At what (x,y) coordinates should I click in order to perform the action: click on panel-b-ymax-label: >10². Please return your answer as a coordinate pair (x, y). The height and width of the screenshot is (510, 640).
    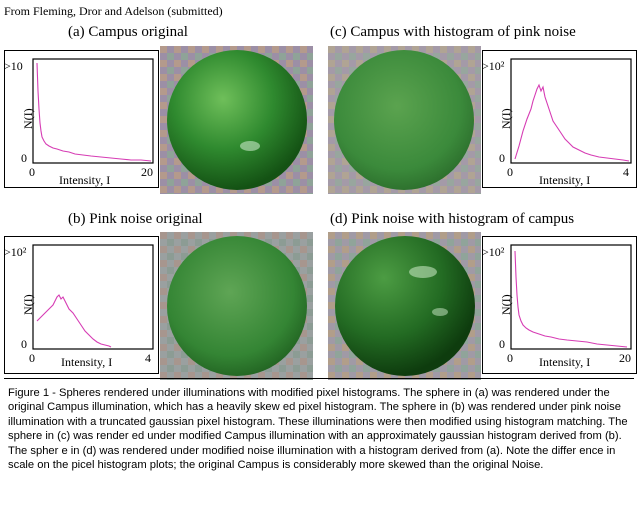
    Looking at the image, I should click on (15, 252).